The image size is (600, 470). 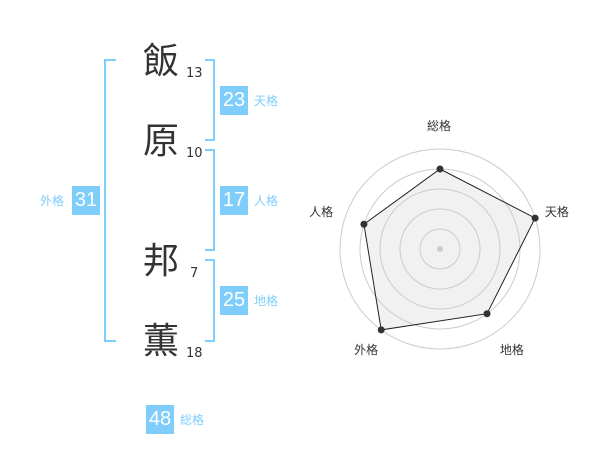 I want to click on stroke-count-2: 10, so click(x=194, y=153).